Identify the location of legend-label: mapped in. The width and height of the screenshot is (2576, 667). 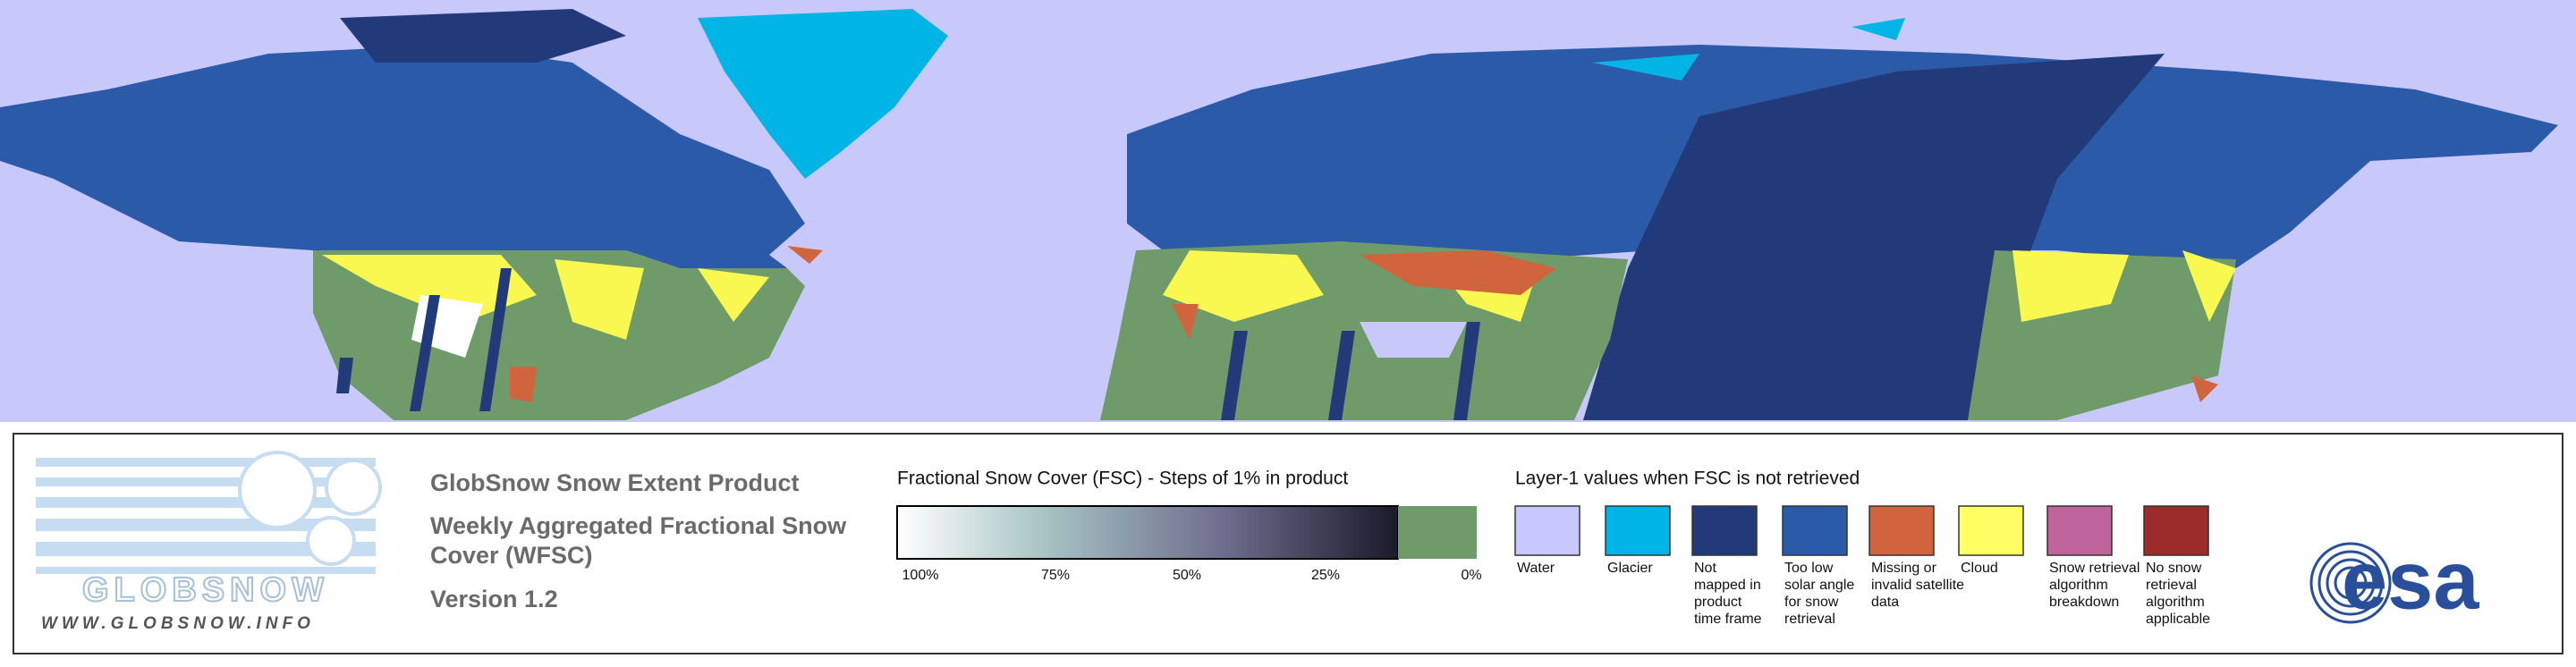
(1727, 585).